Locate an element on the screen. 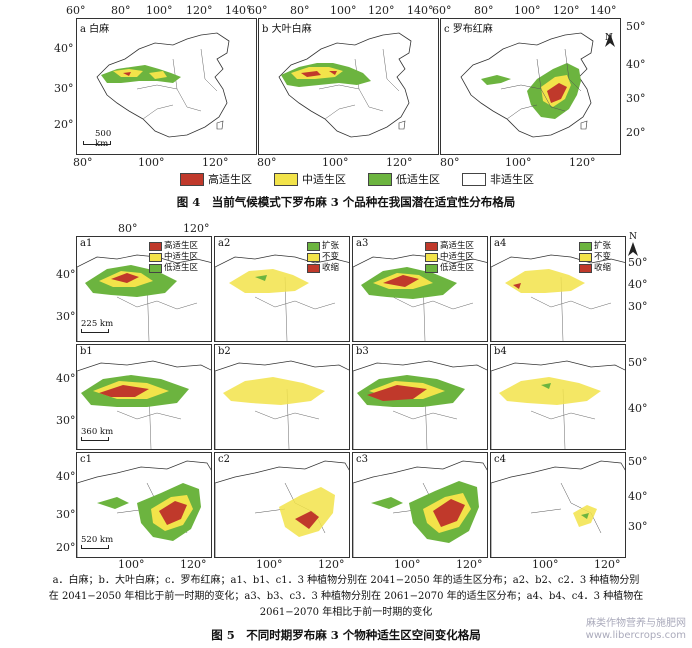 This screenshot has height=648, width=692. panel-tag: b2 is located at coordinates (224, 351).